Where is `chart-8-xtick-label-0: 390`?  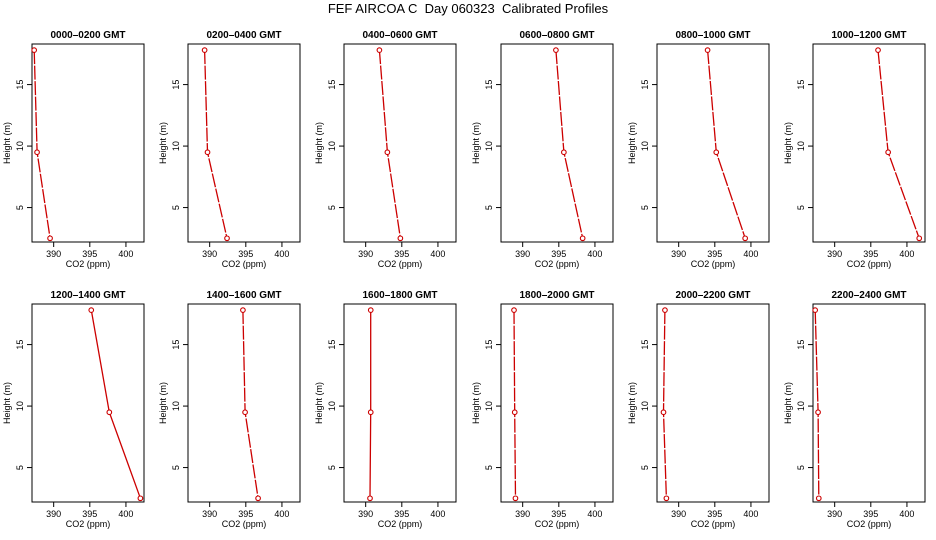 chart-8-xtick-label-0: 390 is located at coordinates (365, 514).